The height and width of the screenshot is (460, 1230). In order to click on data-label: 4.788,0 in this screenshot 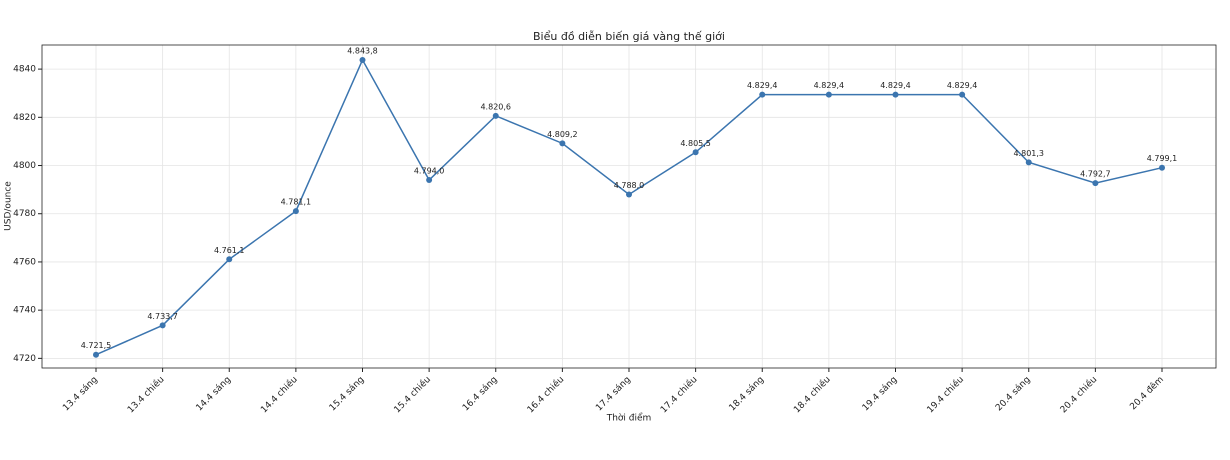, I will do `click(629, 185)`.